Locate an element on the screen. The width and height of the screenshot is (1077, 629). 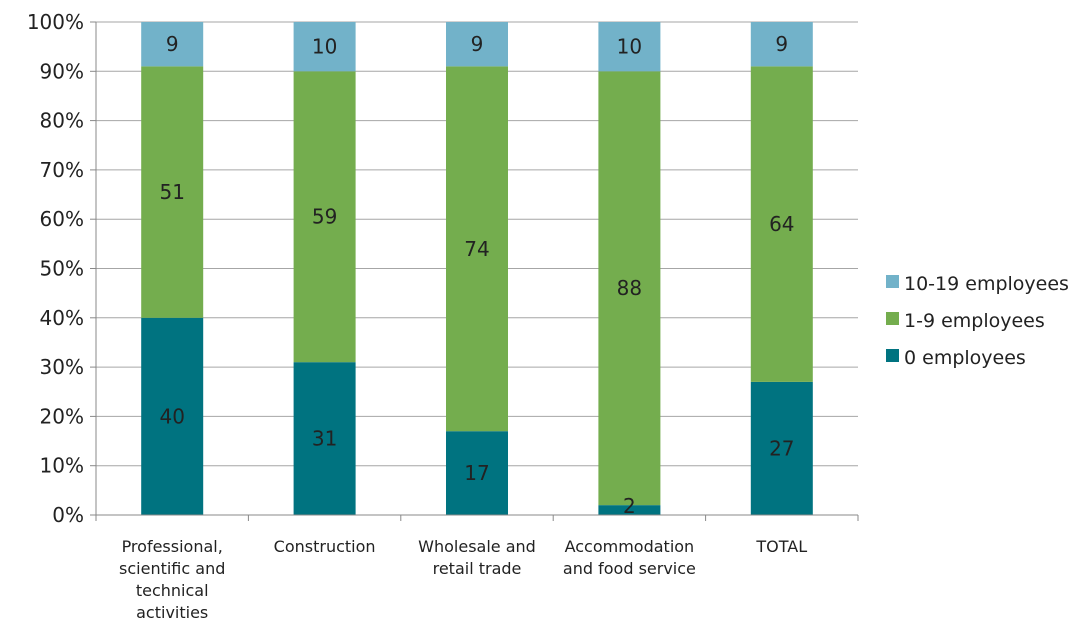
x-category-label: Accommodation and food service is located at coordinates (629, 557).